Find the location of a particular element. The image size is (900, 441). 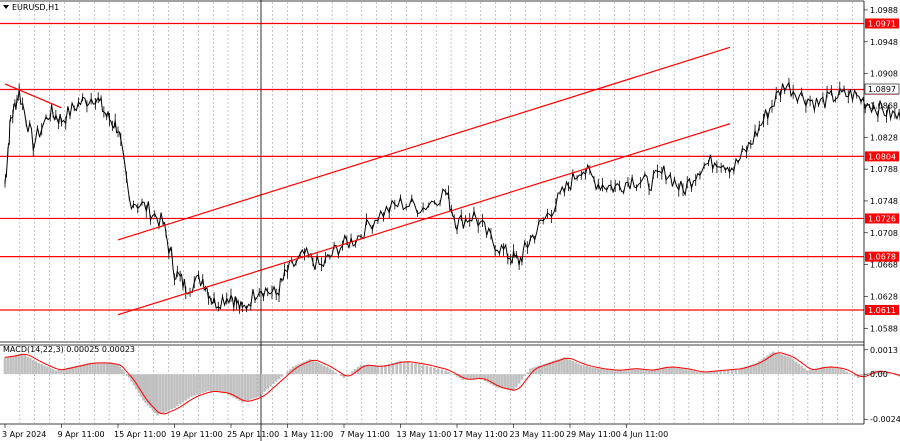

macd-tick-label: -0.0024 is located at coordinates (885, 419).